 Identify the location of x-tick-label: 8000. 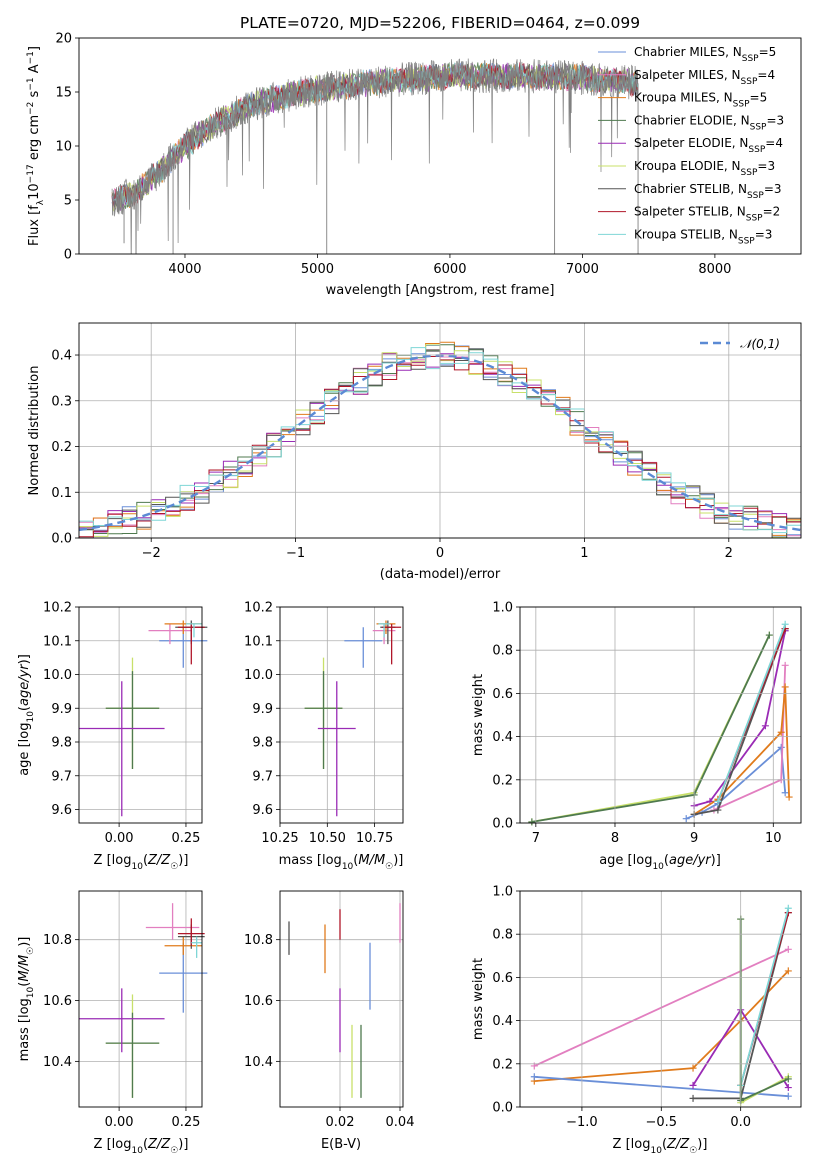
(714, 269).